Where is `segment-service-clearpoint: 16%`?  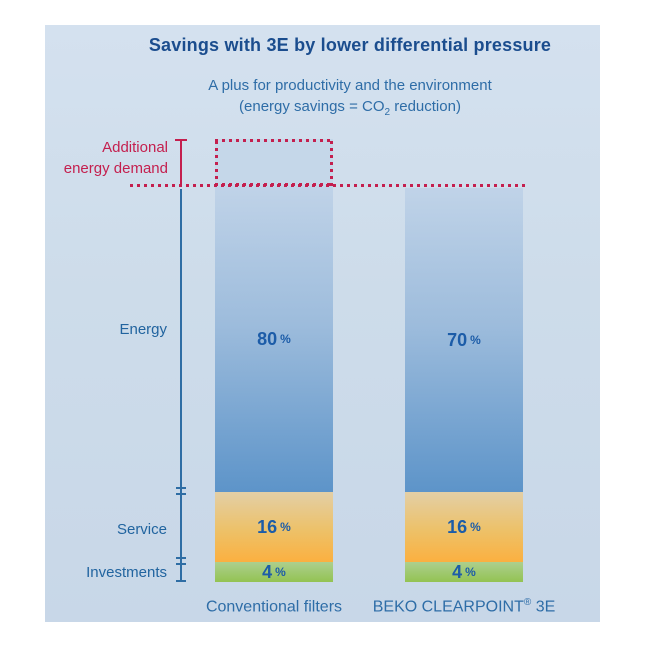
segment-service-clearpoint: 16% is located at coordinates (464, 527).